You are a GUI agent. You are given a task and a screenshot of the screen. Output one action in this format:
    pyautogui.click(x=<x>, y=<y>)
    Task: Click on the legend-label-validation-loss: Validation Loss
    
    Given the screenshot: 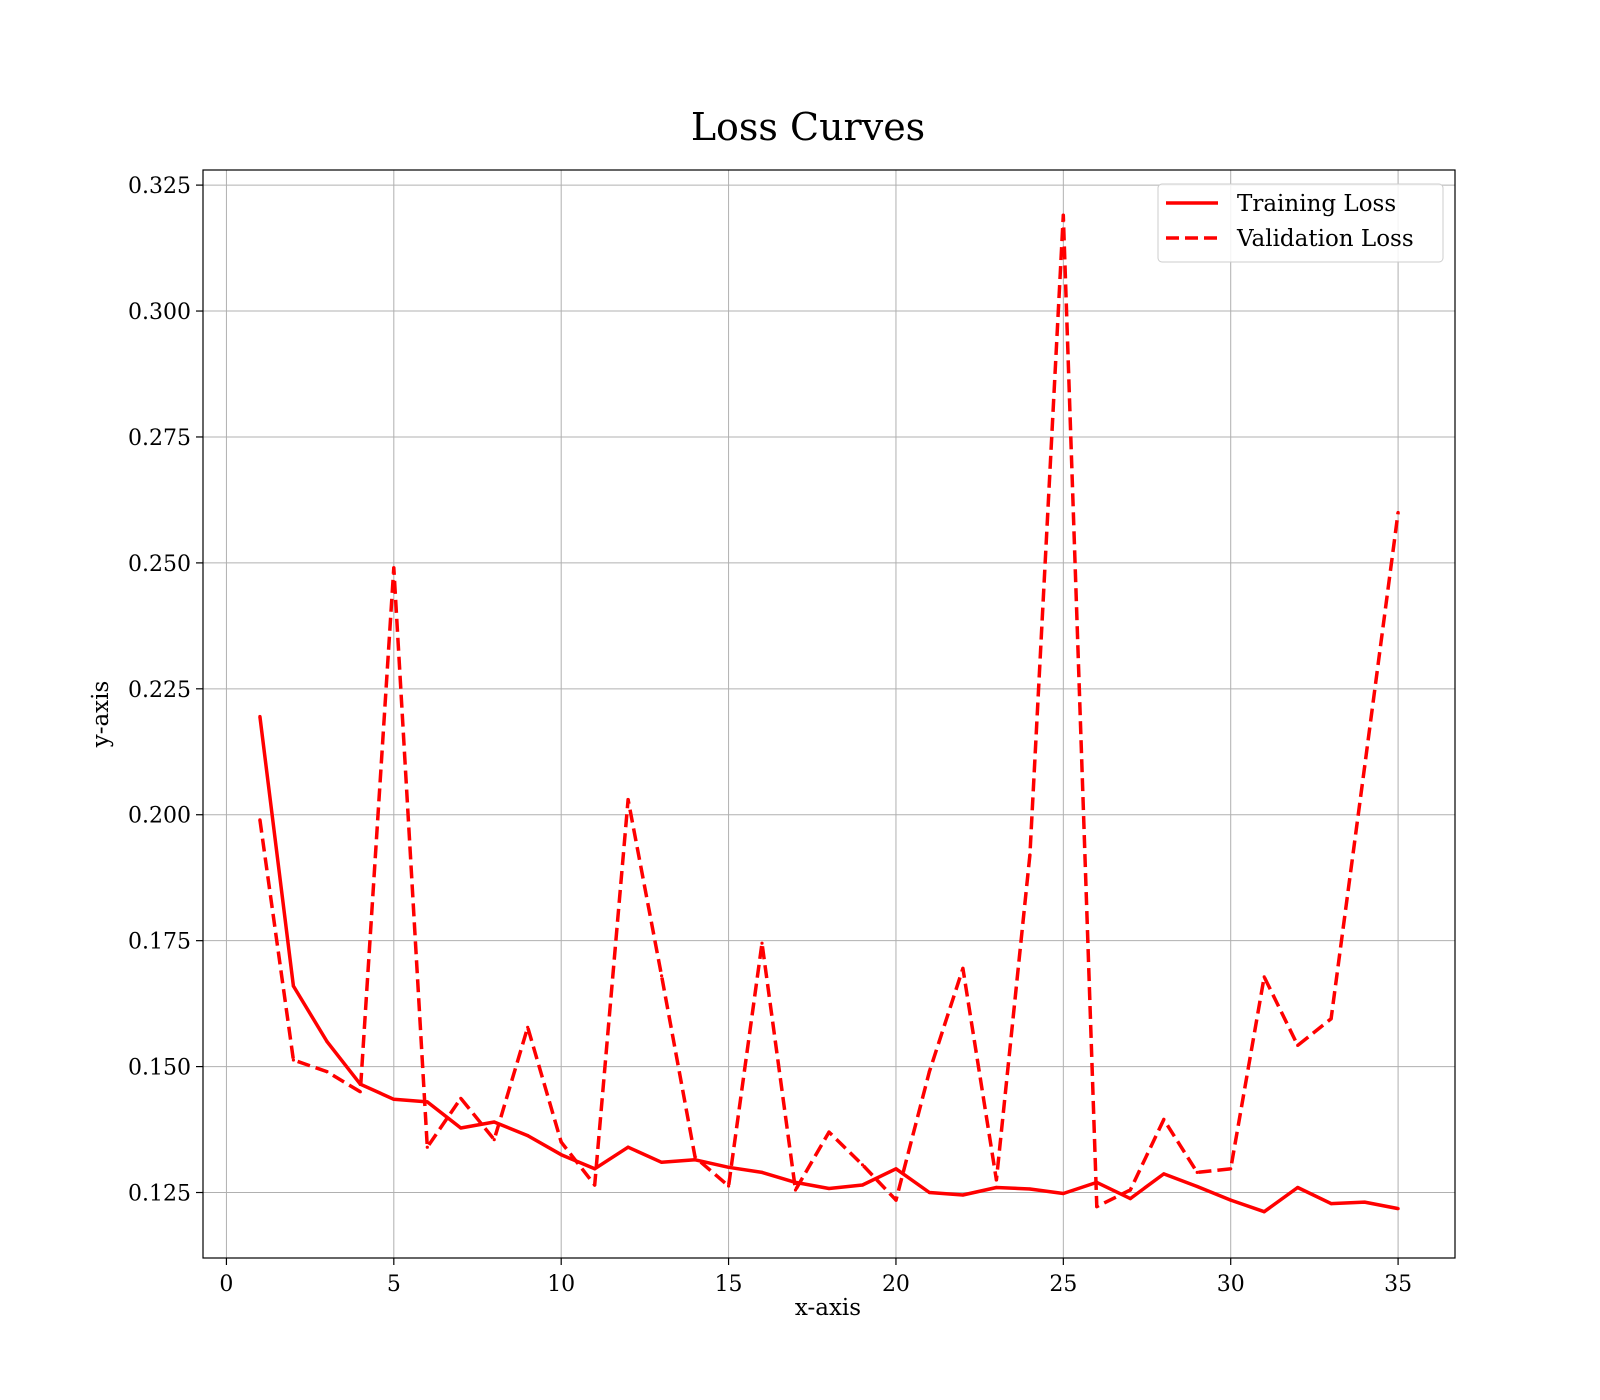 What is the action you would take?
    pyautogui.click(x=1325, y=239)
    